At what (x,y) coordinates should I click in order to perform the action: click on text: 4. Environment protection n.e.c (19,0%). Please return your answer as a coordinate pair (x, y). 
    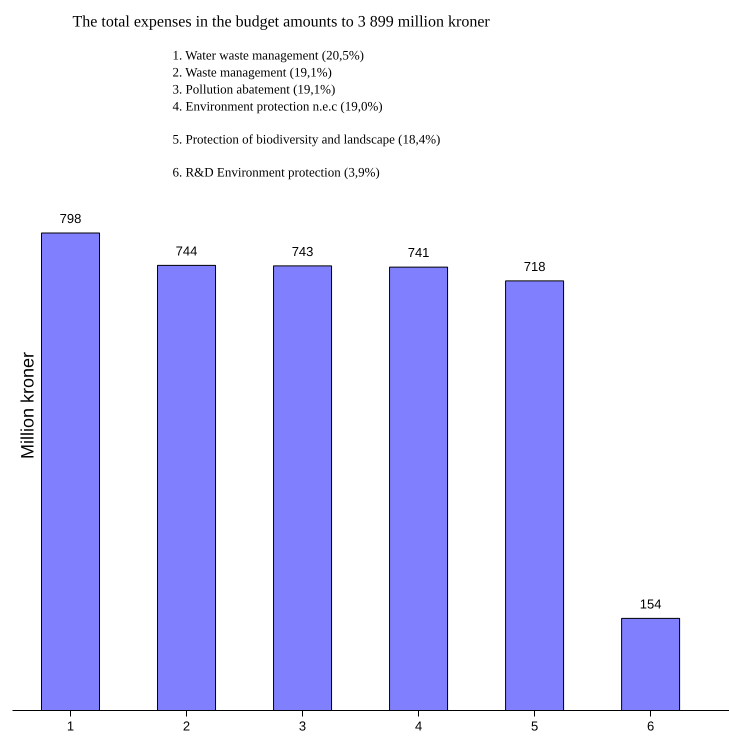
    Looking at the image, I should click on (277, 106).